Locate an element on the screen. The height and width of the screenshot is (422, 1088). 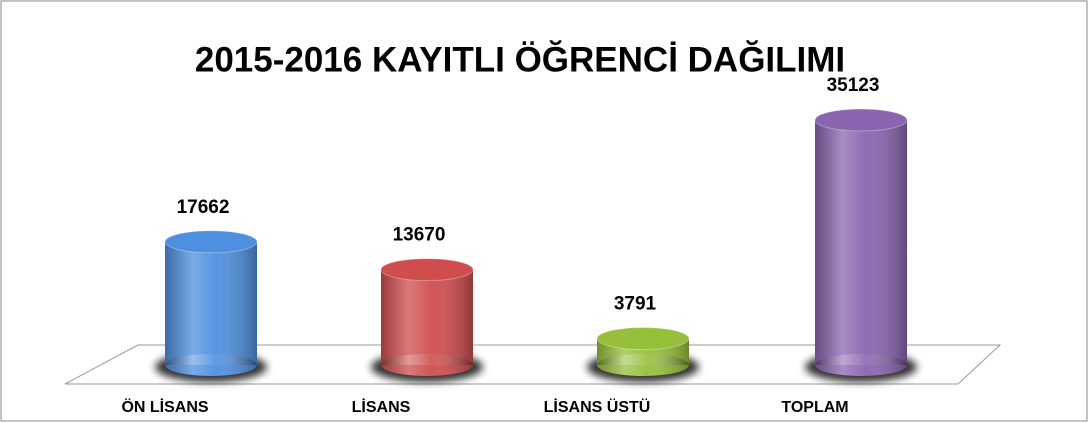
value-label: 3791 is located at coordinates (635, 304).